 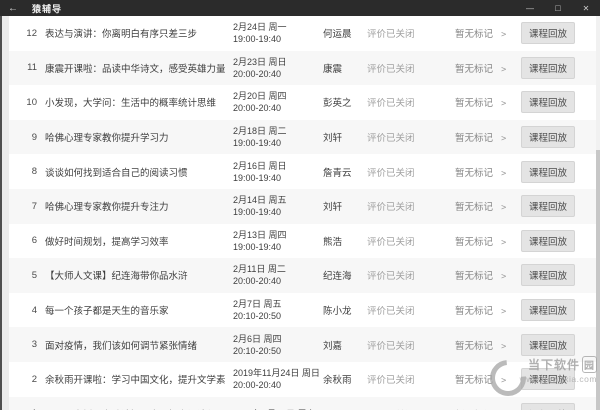 What do you see at coordinates (131, 104) in the screenshot?
I see `course-title: 小发现，大学问：生活中的概率统计思维` at bounding box center [131, 104].